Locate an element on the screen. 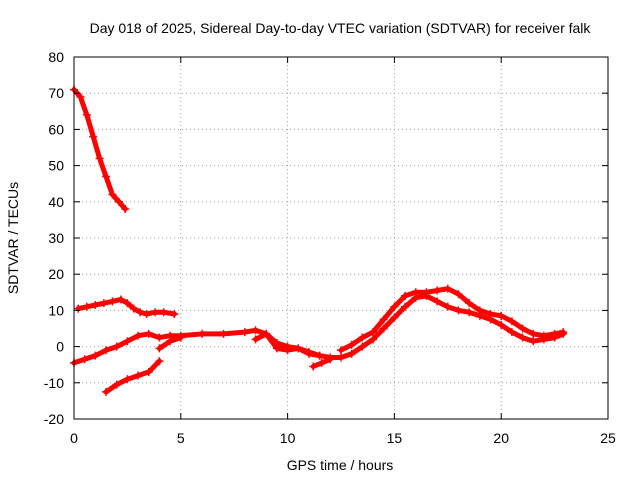  x-tick-label: 5 is located at coordinates (181, 438).